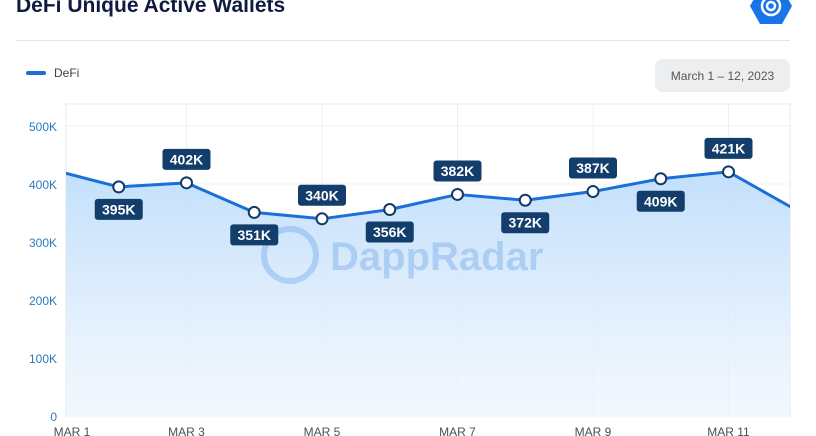 The height and width of the screenshot is (436, 816). What do you see at coordinates (290, 255) in the screenshot?
I see `watermark-logo-icon` at bounding box center [290, 255].